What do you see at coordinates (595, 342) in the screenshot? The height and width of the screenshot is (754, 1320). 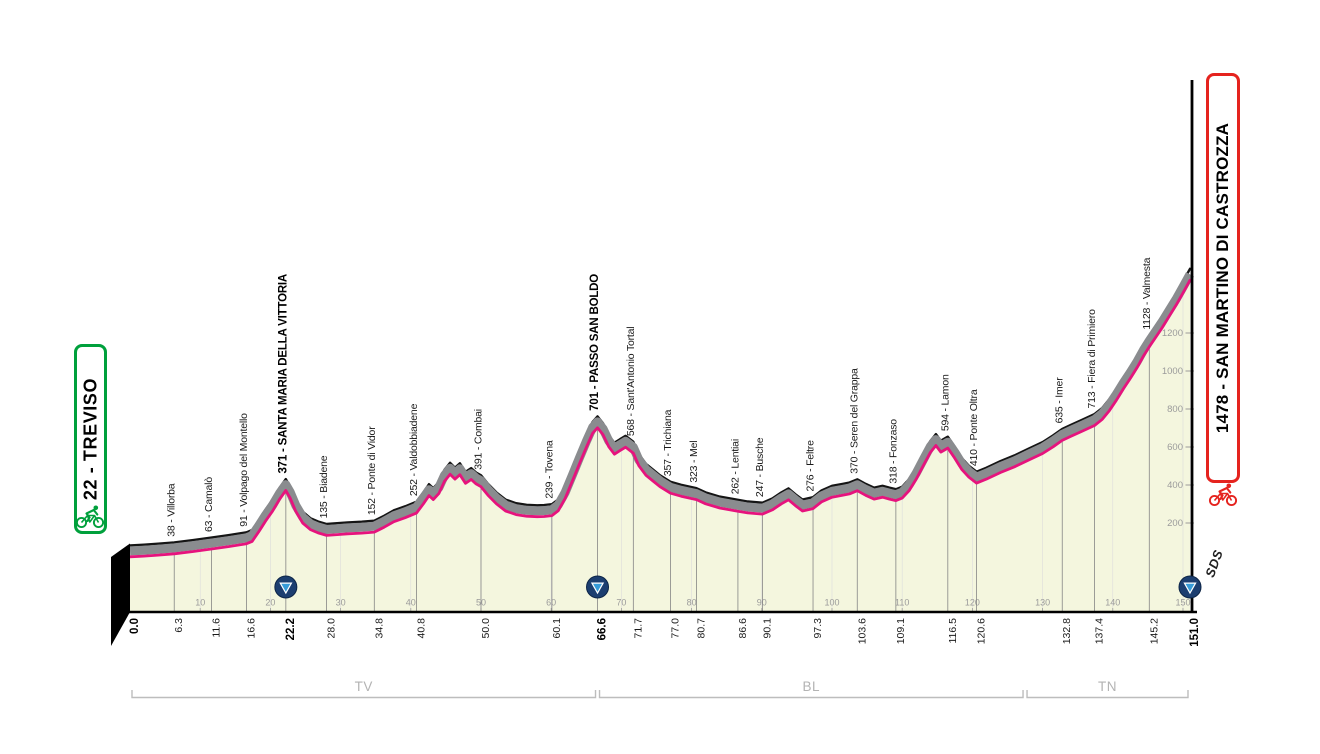 I see `waypoint-label: 701 - PASSO SAN BOLDO` at bounding box center [595, 342].